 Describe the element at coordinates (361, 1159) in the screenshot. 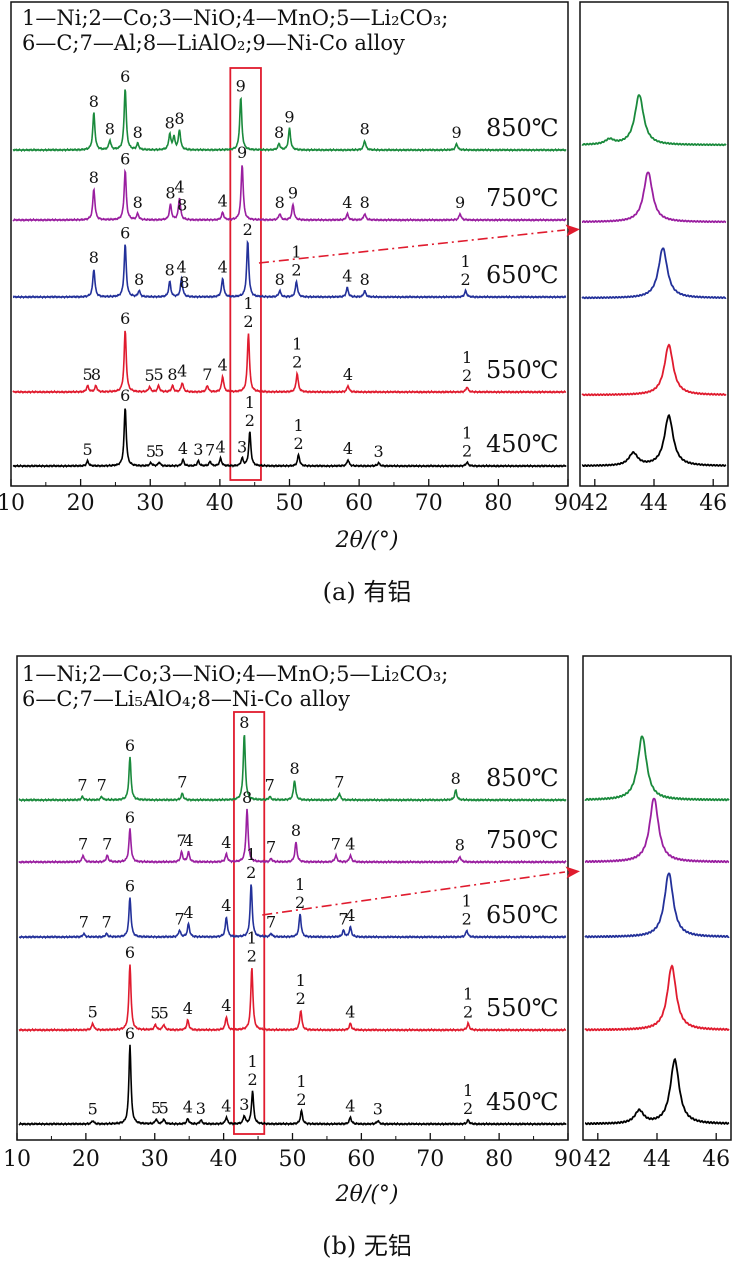

I see `x-tick-label-b: 60` at that location.